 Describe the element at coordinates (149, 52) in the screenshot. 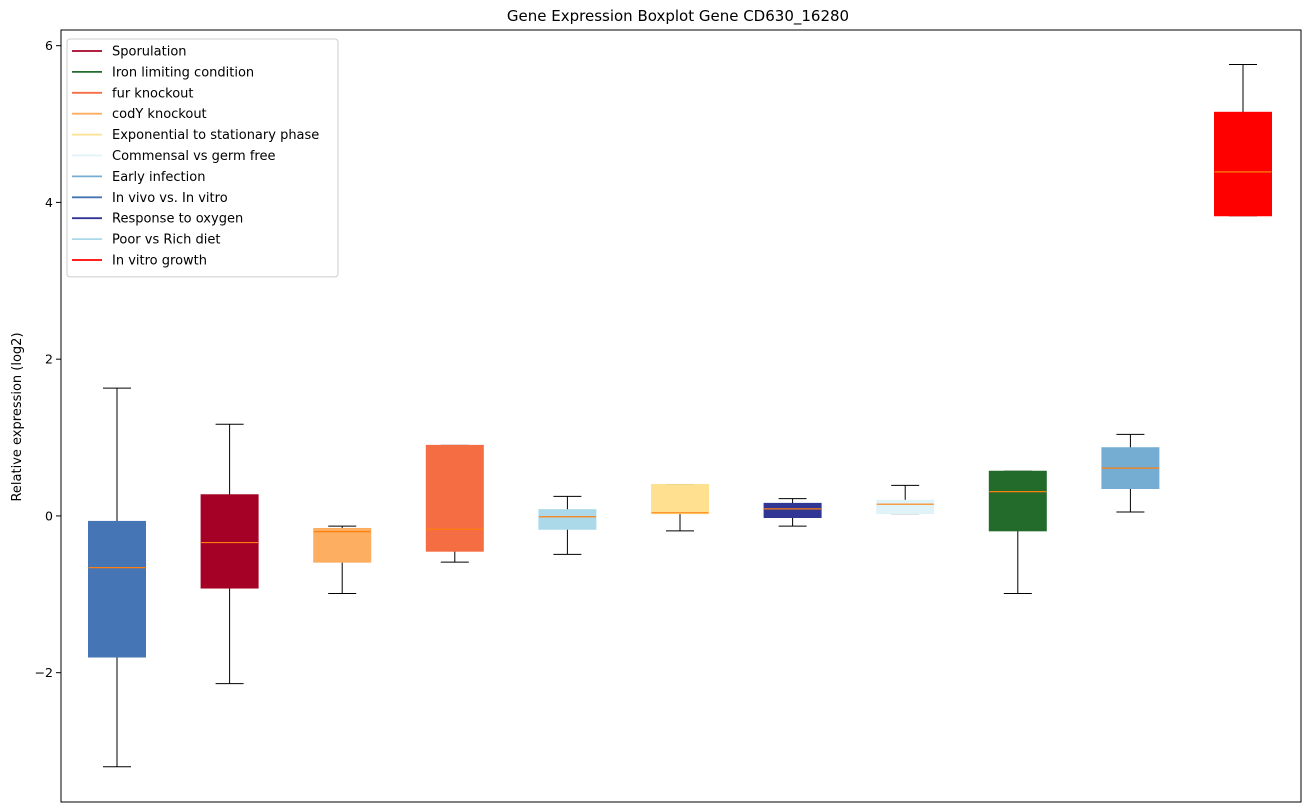

I see `legend-label: Sporulation` at that location.